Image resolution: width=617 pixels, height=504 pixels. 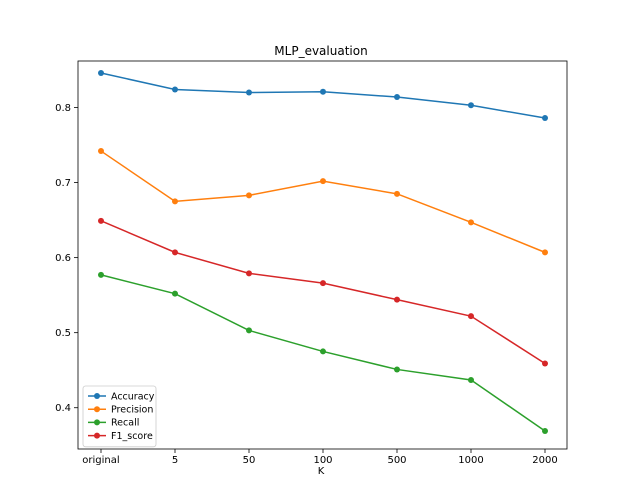 I want to click on x-tick-label: 2000, so click(x=544, y=460).